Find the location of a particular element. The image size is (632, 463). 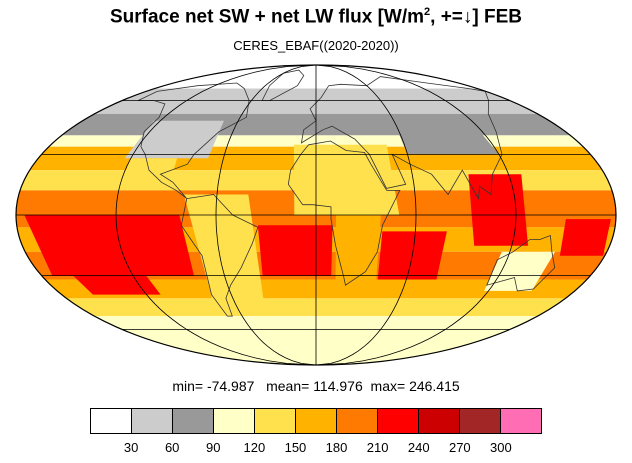

mean-value: 114.976 is located at coordinates (338, 386).